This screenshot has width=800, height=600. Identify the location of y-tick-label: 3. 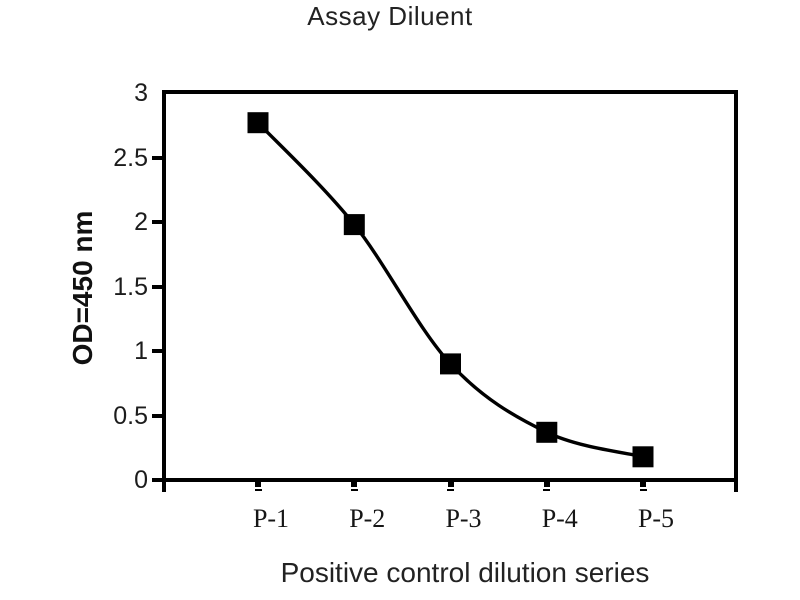
(141, 93).